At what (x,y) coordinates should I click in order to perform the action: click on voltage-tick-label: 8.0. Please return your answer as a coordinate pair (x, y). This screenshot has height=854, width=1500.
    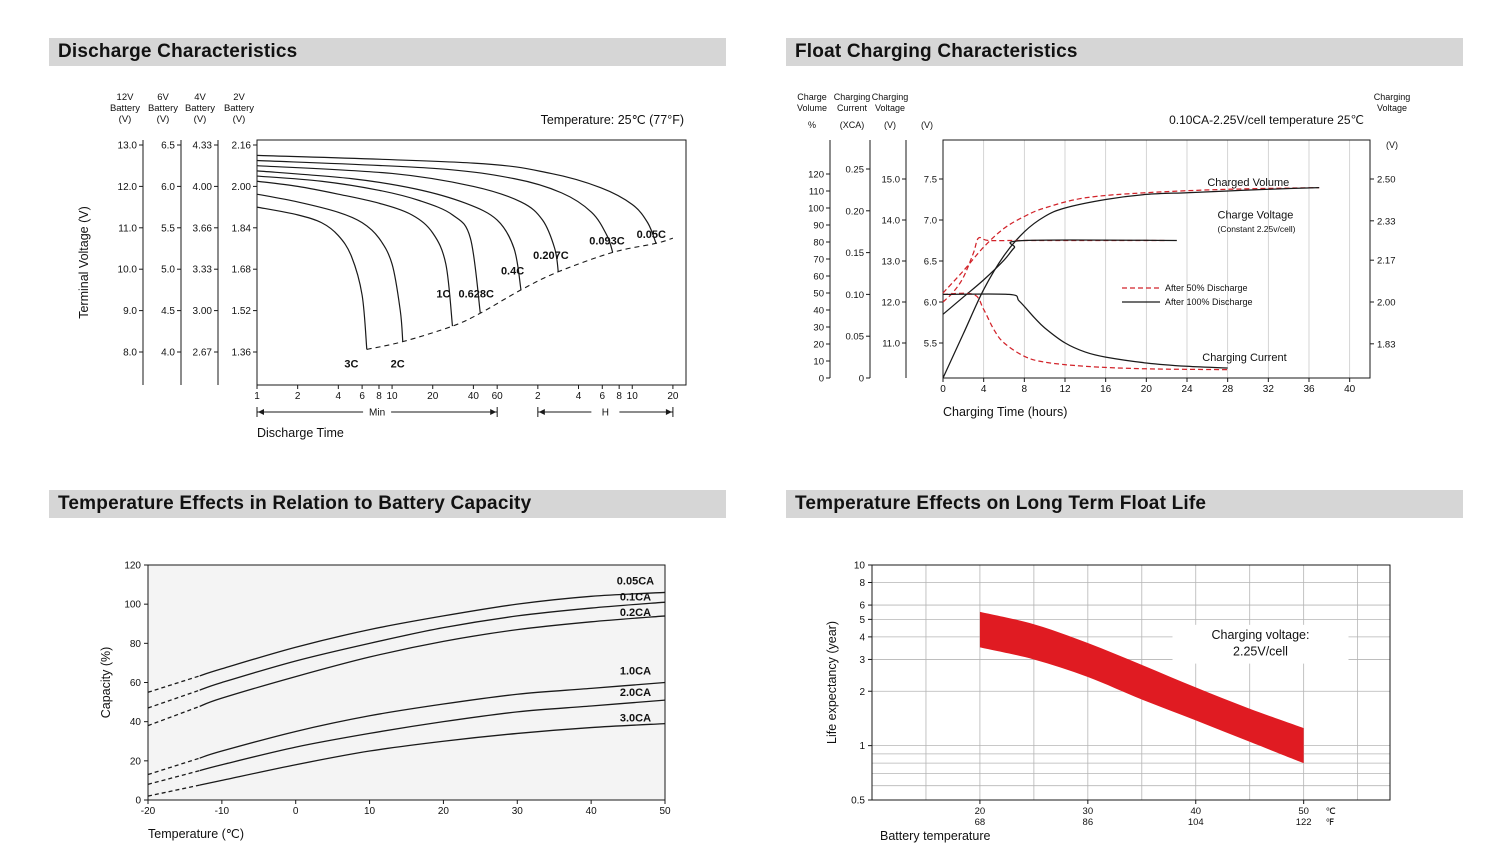
    Looking at the image, I should click on (130, 353).